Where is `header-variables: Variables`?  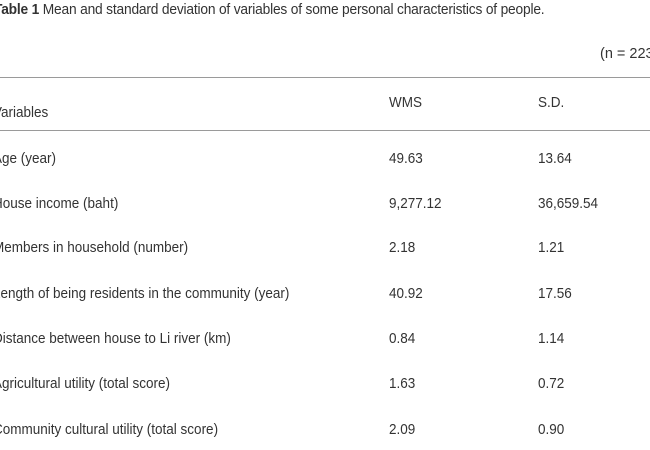
header-variables: Variables is located at coordinates (24, 112).